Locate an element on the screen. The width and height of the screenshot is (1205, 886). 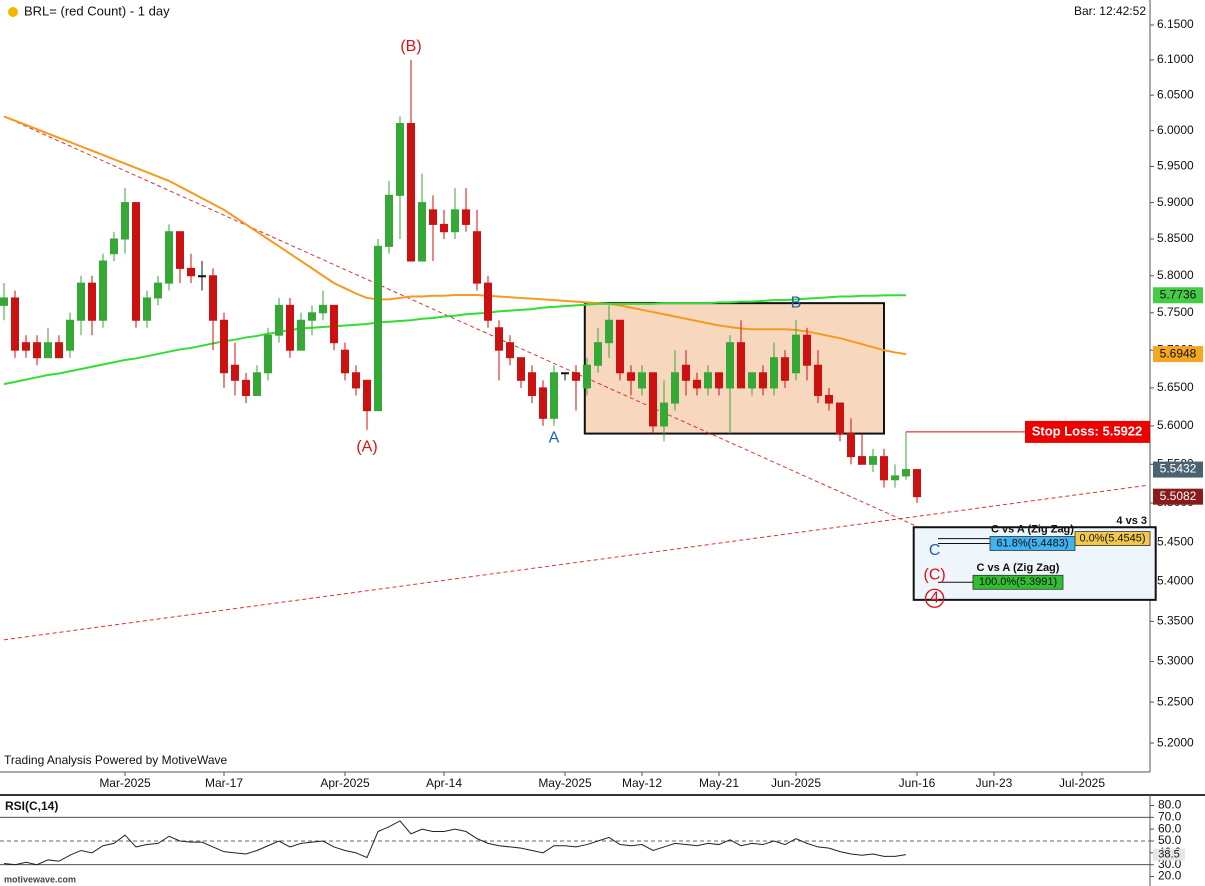
wave-label: (B) is located at coordinates (410, 46).